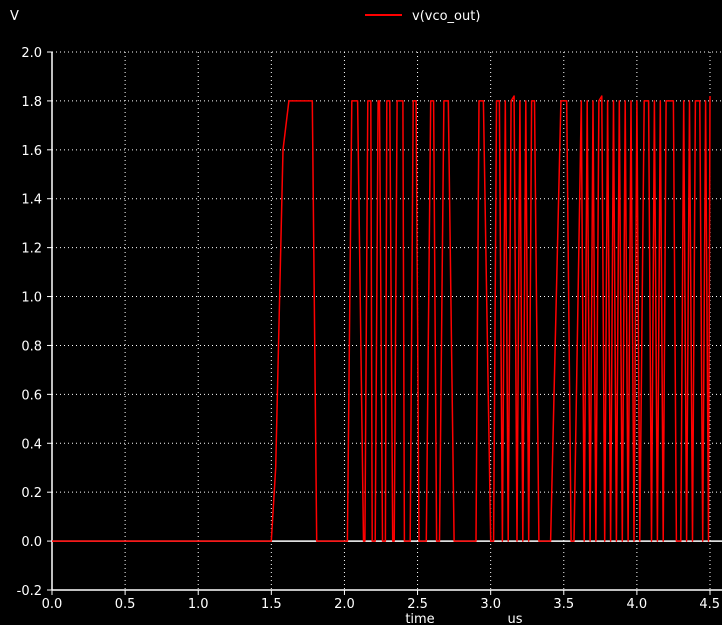 This screenshot has height=625, width=722. What do you see at coordinates (563, 604) in the screenshot?
I see `x-tick-label: 3.5` at bounding box center [563, 604].